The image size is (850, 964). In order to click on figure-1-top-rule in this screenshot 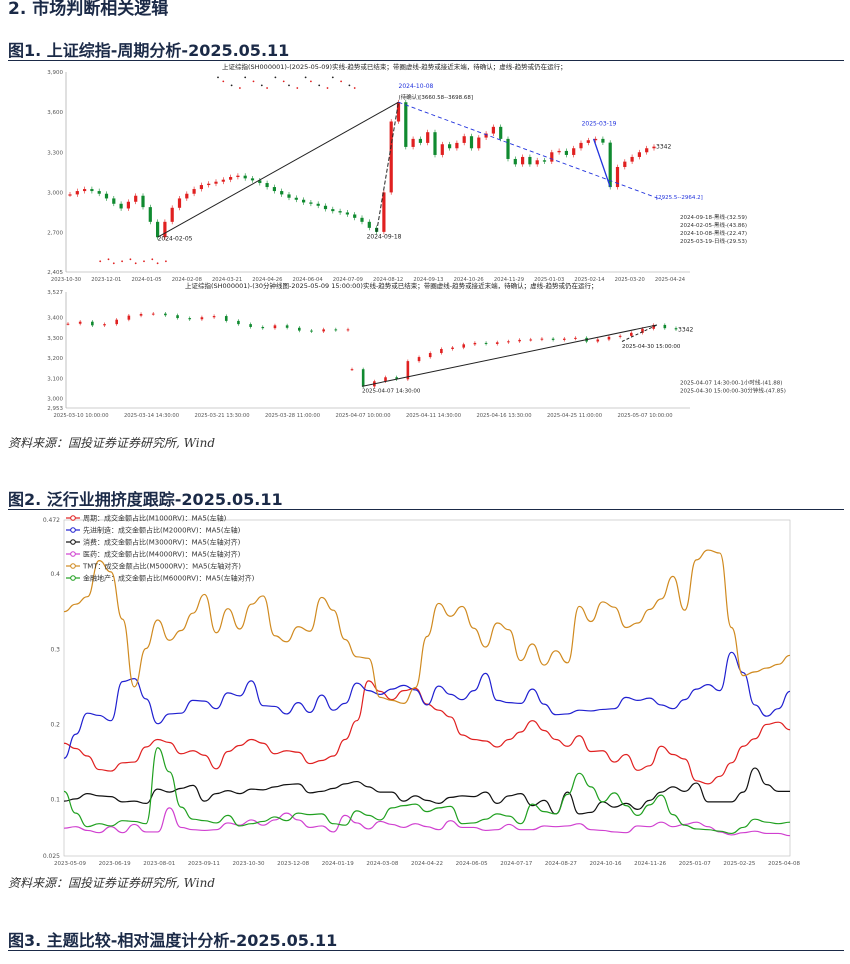, I will do `click(426, 60)`.